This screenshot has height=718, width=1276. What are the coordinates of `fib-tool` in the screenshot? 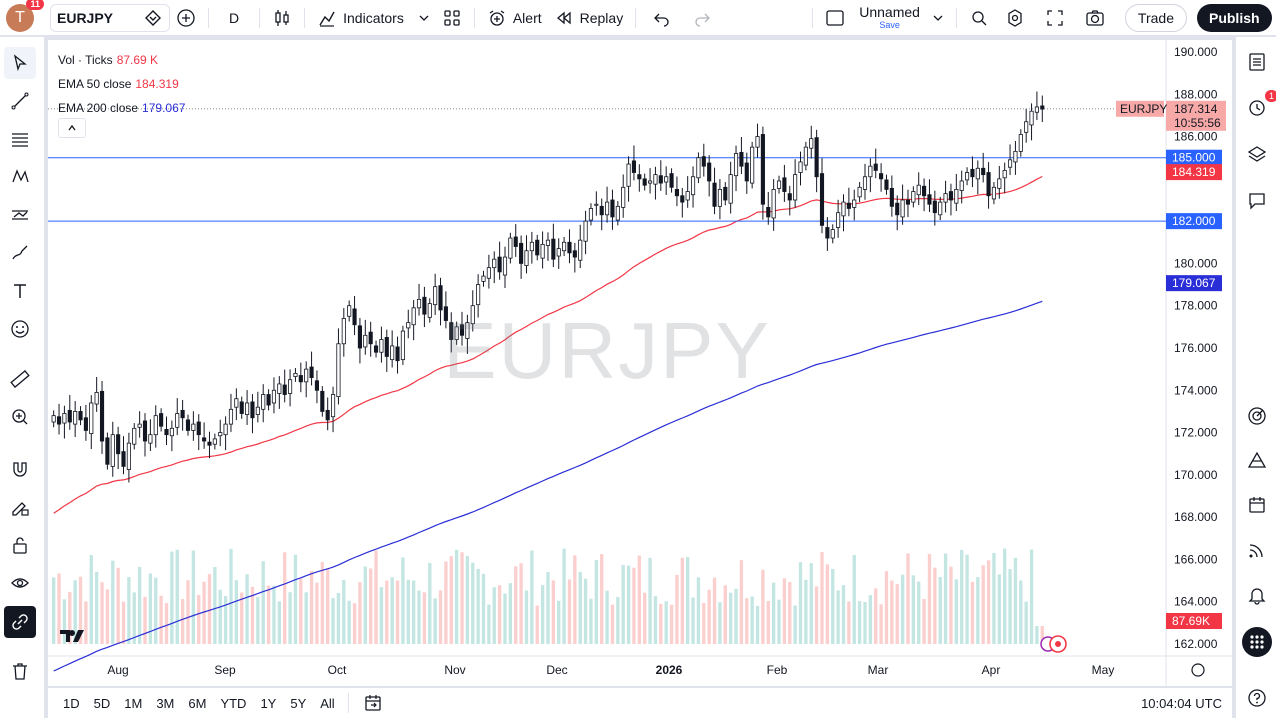 It's located at (20, 139).